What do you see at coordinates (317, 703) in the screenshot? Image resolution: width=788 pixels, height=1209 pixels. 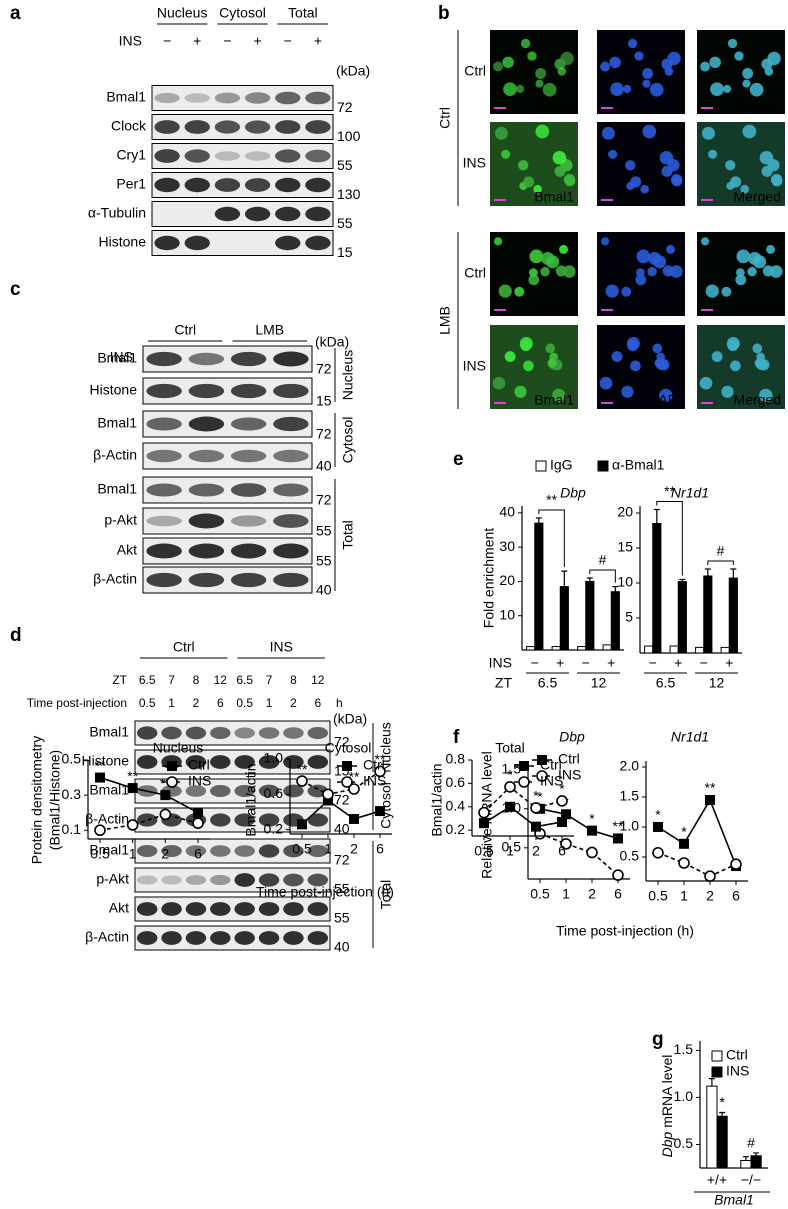 I see `time-value: 6` at bounding box center [317, 703].